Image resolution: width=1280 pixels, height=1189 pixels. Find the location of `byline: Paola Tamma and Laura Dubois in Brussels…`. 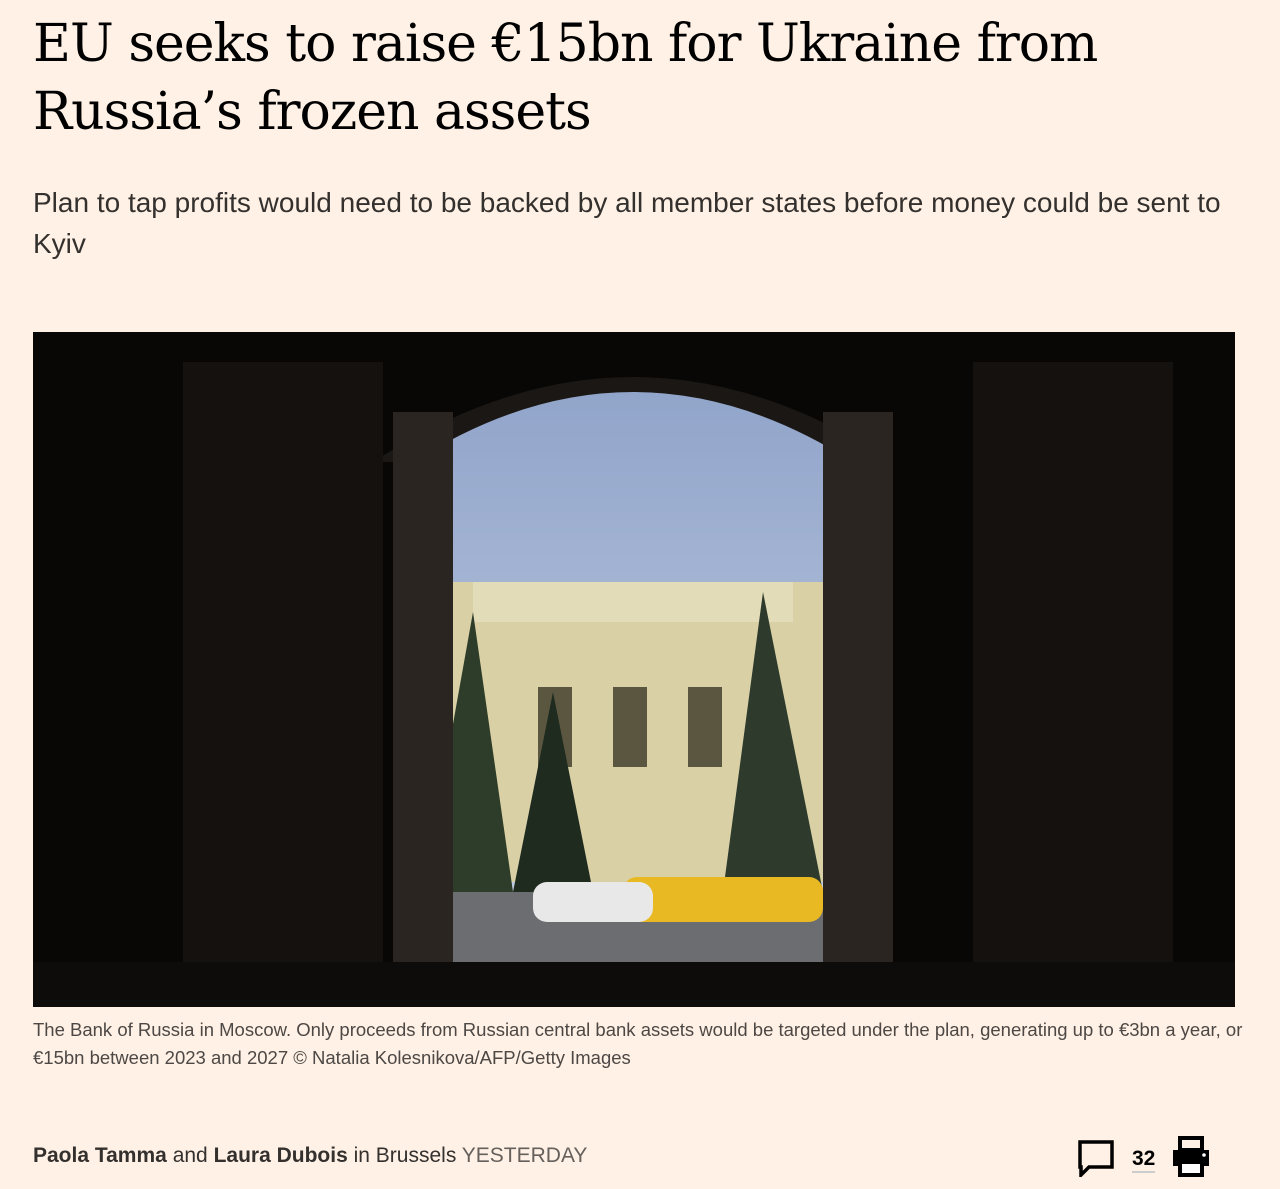

byline: Paola Tamma and Laura Dubois in Brussels… is located at coordinates (310, 1156).